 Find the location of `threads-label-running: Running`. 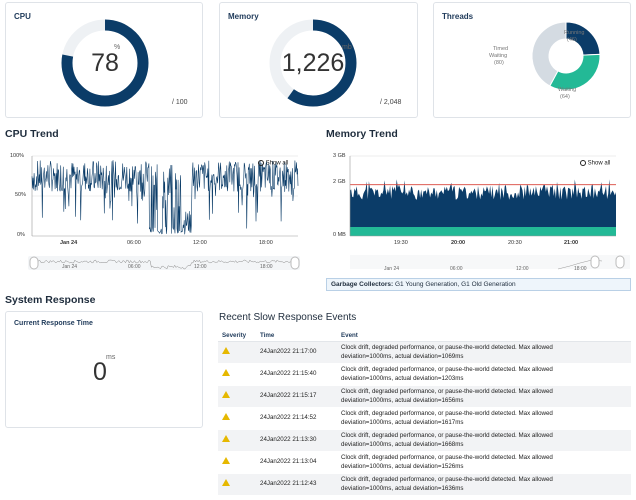

threads-label-running: Running is located at coordinates (574, 33).